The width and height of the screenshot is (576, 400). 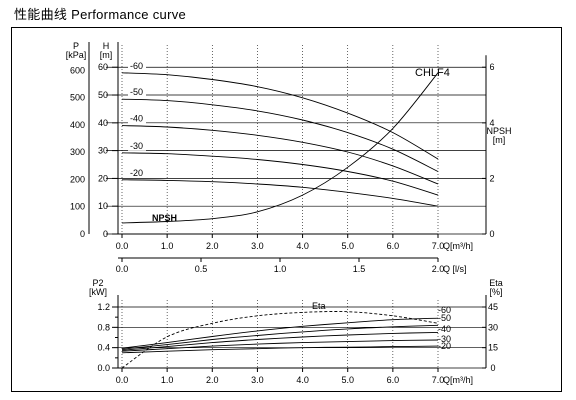 What do you see at coordinates (347, 246) in the screenshot?
I see `top-xtick-label-5: 5.0` at bounding box center [347, 246].